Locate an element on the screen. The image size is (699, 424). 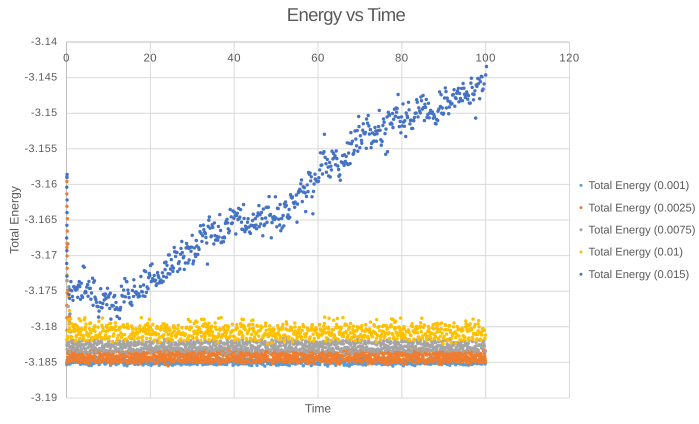
svg-text: Time is located at coordinates (318, 409).